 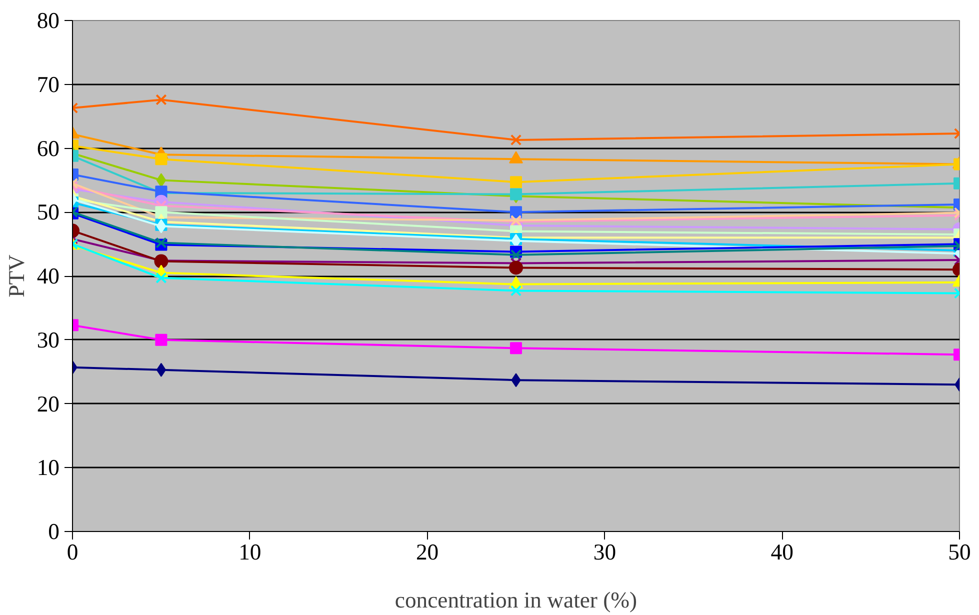 What do you see at coordinates (48, 339) in the screenshot?
I see `y-tick-label: 30` at bounding box center [48, 339].